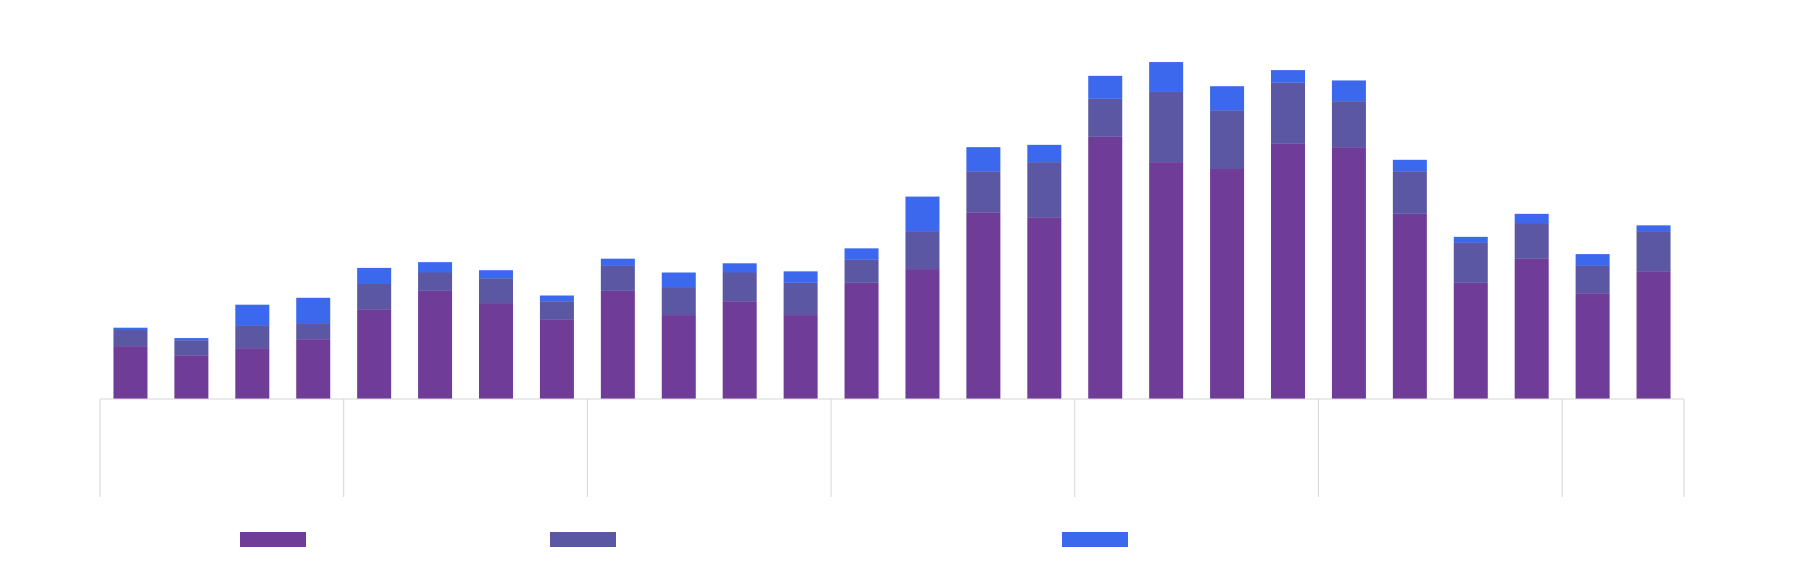  What do you see at coordinates (684, 539) in the screenshot?
I see `legend` at bounding box center [684, 539].